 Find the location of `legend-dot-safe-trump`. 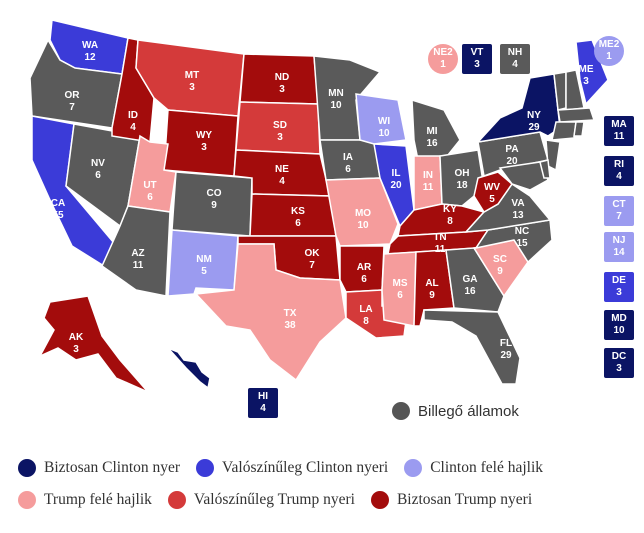

legend-dot-safe-trump is located at coordinates (379, 500).